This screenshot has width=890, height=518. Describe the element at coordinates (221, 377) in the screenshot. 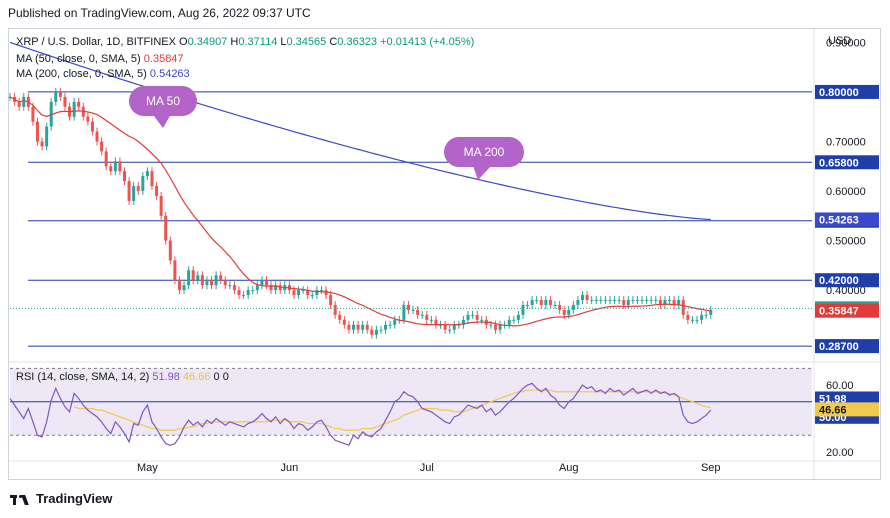

I see `rsi-extra: 0 0` at that location.